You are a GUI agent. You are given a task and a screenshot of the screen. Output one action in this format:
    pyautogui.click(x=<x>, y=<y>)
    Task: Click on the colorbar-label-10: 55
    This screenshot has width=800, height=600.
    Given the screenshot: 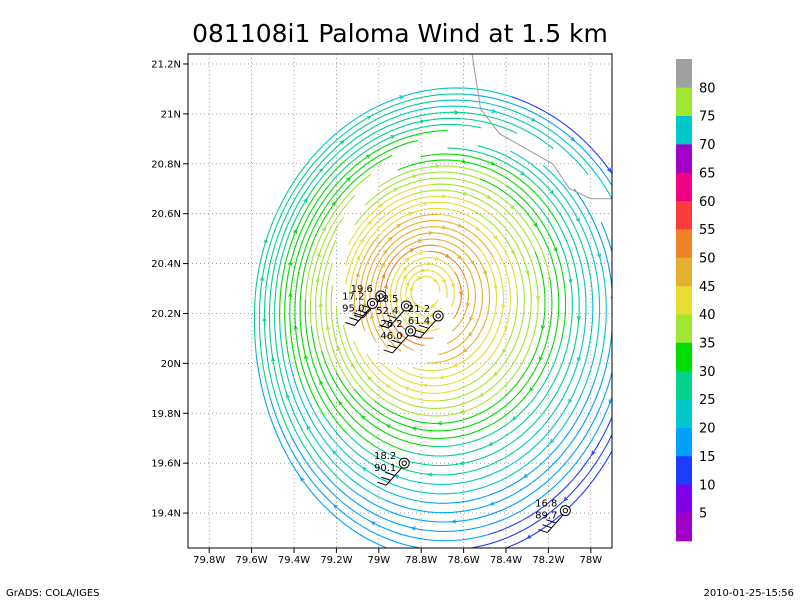 What is the action you would take?
    pyautogui.click(x=707, y=230)
    